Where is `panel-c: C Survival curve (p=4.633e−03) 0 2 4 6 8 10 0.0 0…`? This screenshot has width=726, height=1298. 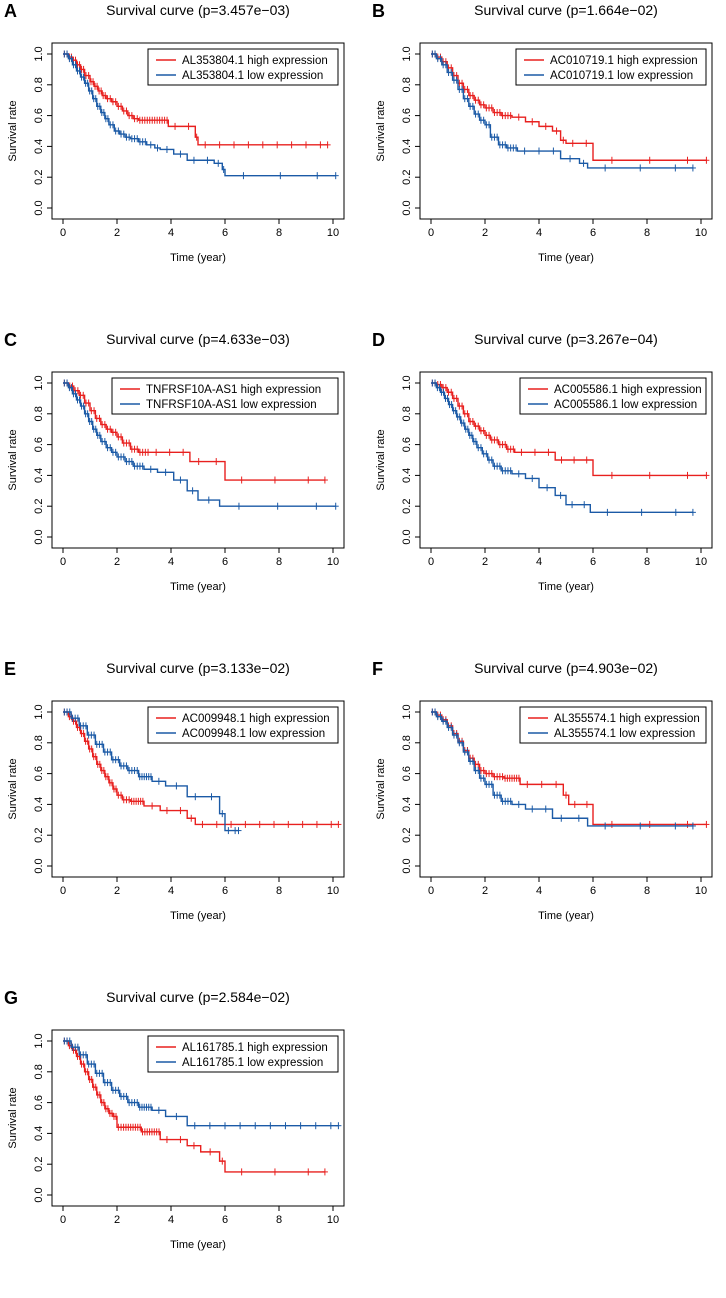 panel-c: C Survival curve (p=4.633e−03) 0 2 4 6 8 10 0.0 0… is located at coordinates (174, 461).